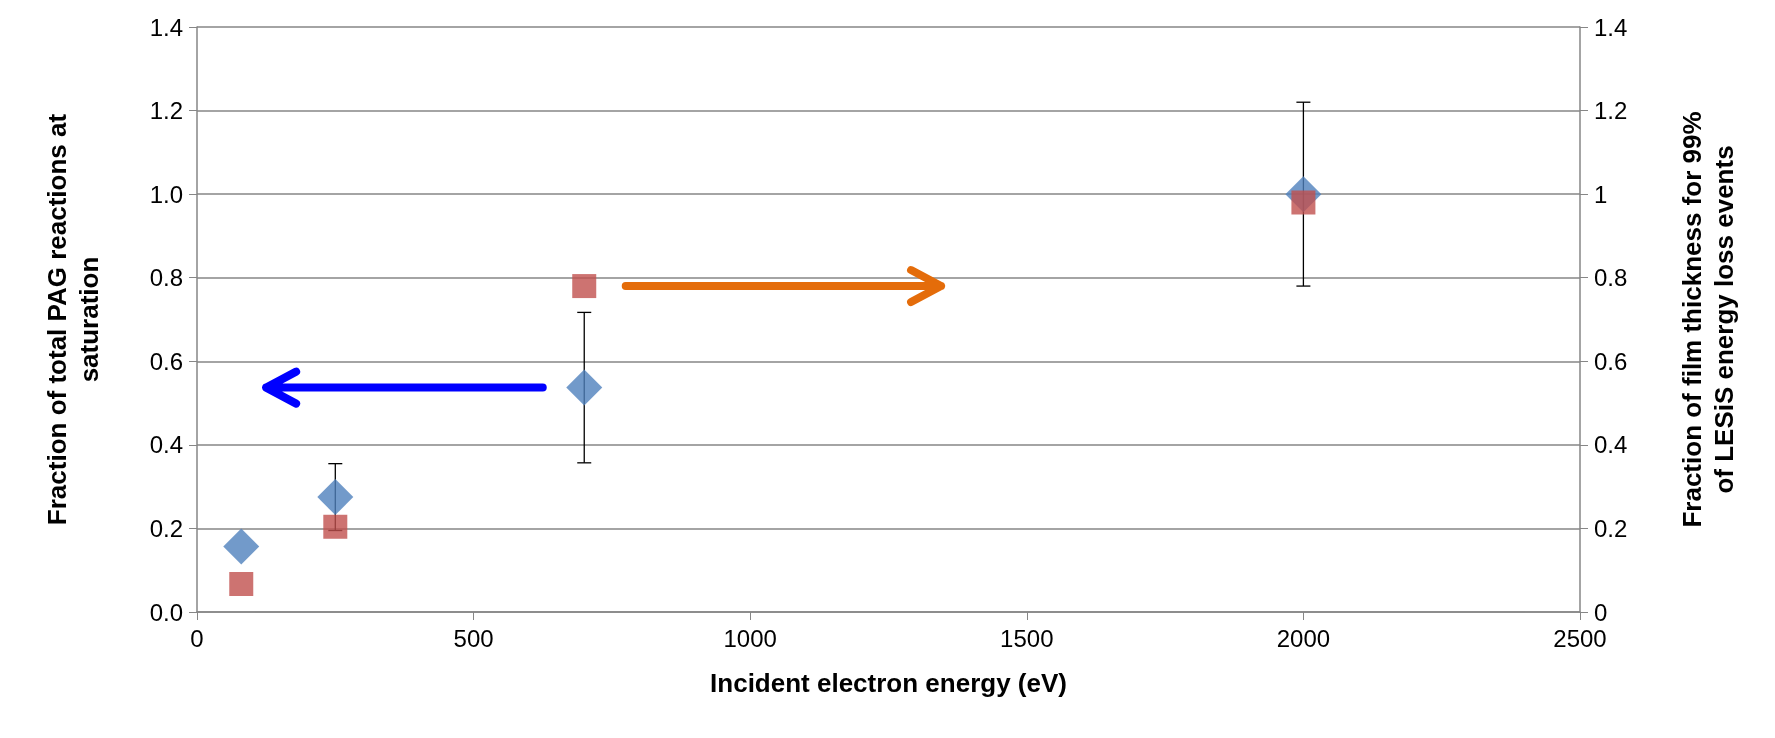  I want to click on y-tick-label: 0.8, so click(166, 278).